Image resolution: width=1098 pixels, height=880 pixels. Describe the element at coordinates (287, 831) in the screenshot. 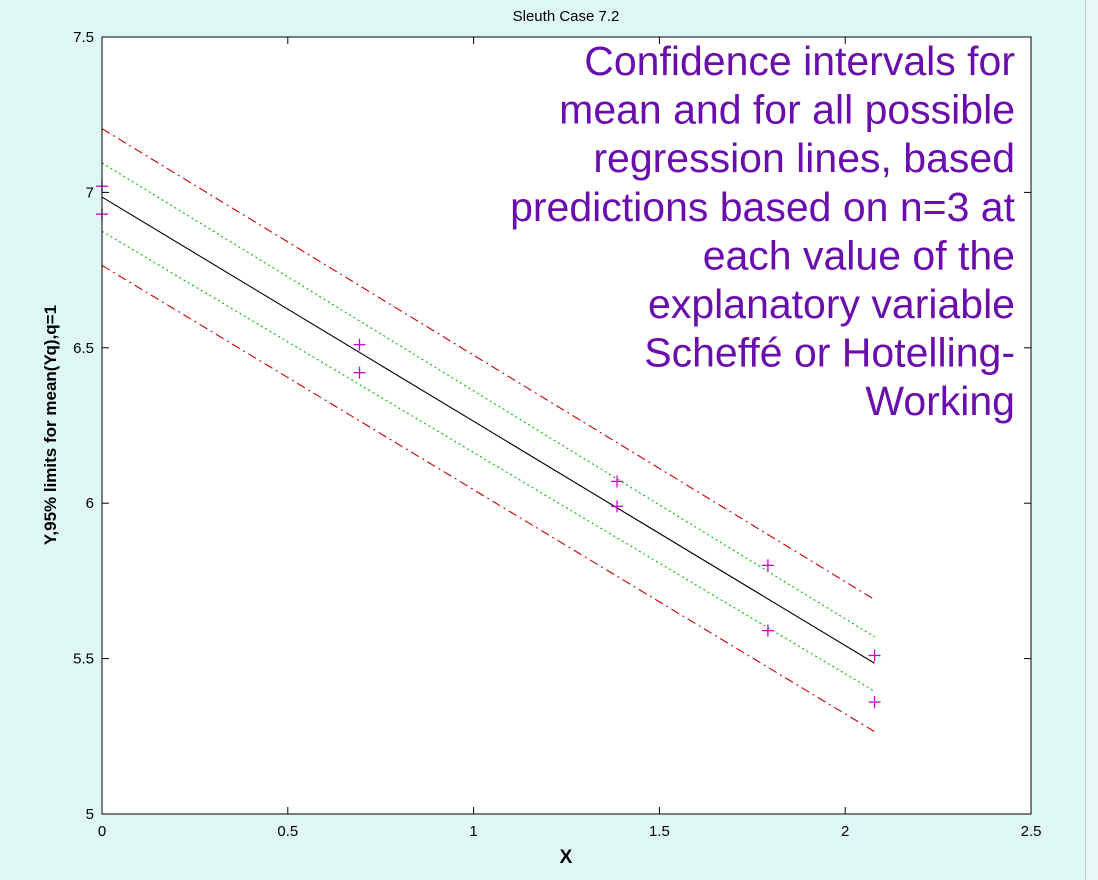

I see `x-tick-label: 0.5` at that location.